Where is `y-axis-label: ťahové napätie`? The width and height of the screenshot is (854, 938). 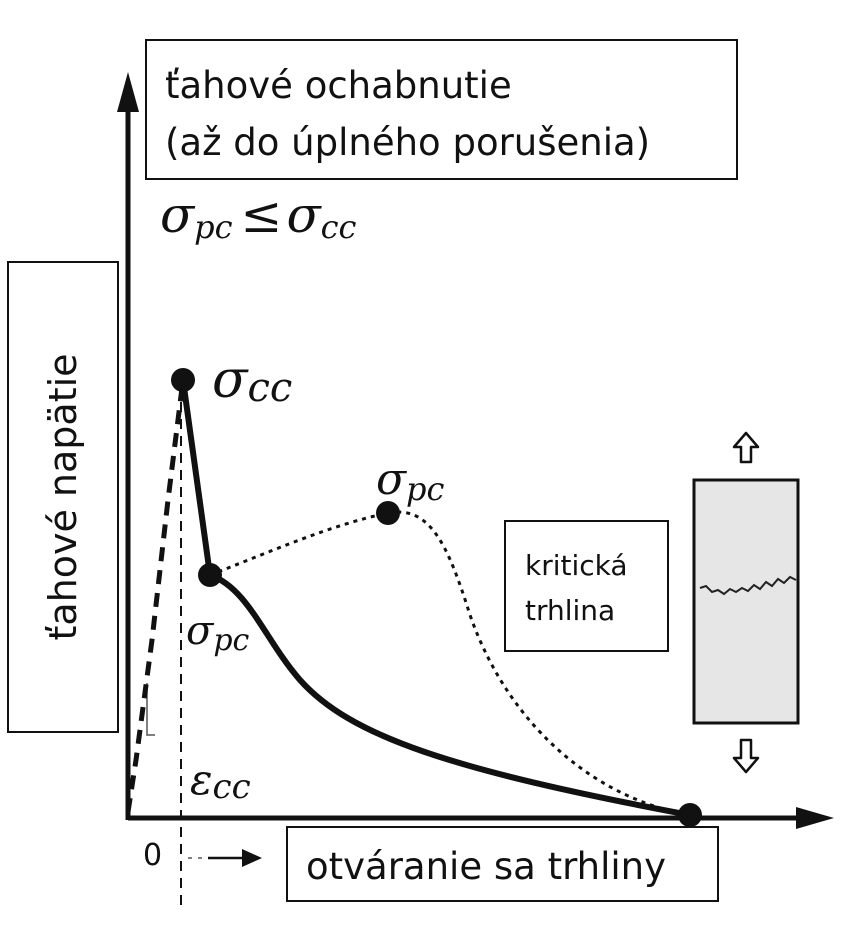
y-axis-label: ťahové napätie is located at coordinates (63, 496).